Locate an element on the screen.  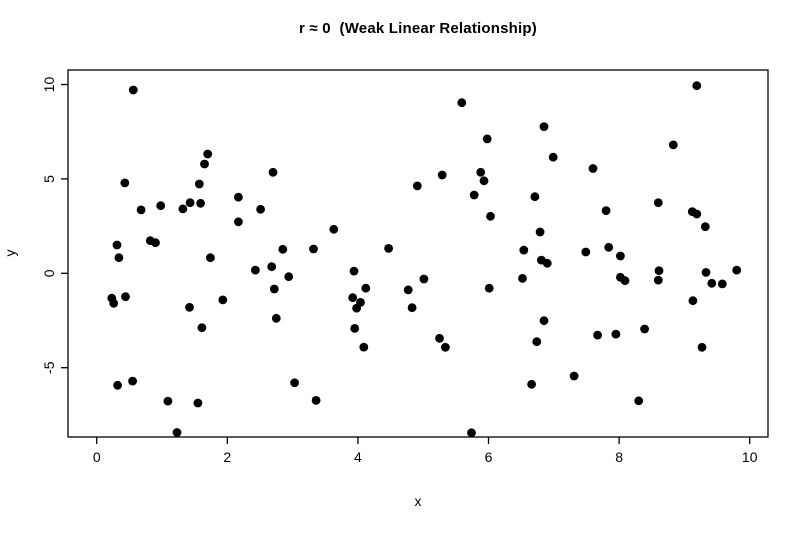
chart-title: r ≈ 0 (Weak Linear Relationship) is located at coordinates (418, 28).